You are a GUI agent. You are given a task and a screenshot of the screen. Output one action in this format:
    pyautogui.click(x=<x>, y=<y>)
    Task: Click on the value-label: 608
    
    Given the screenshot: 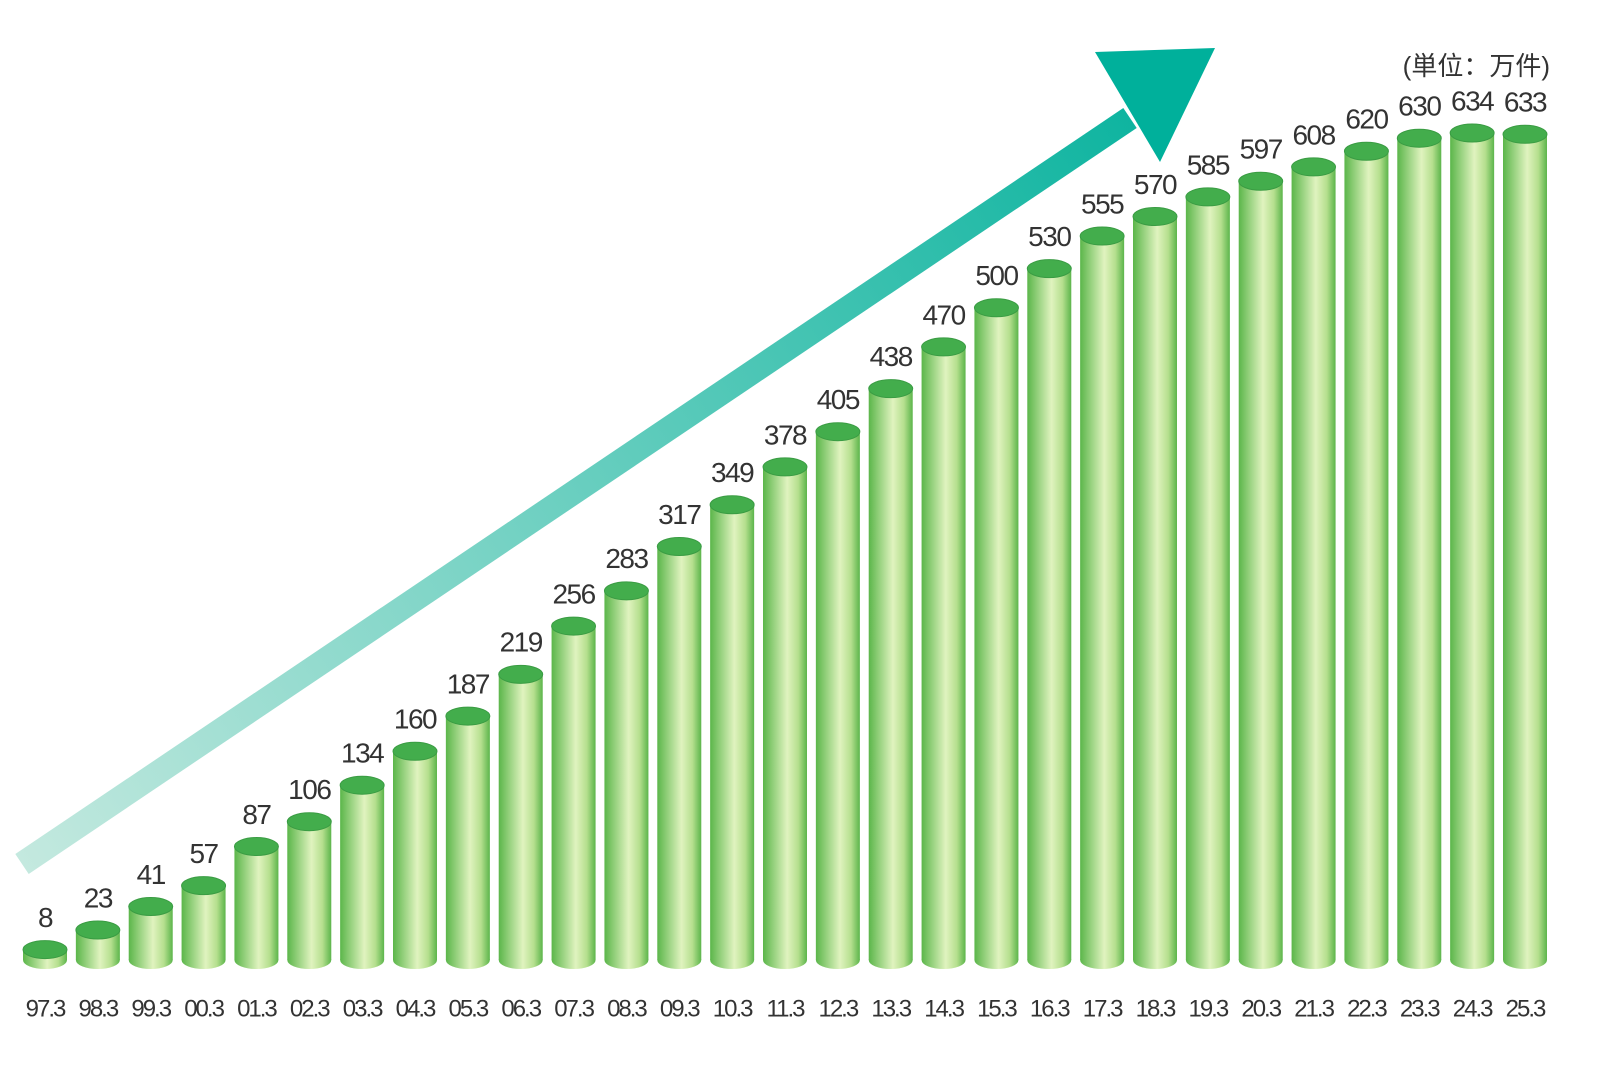 What is the action you would take?
    pyautogui.click(x=1313, y=134)
    